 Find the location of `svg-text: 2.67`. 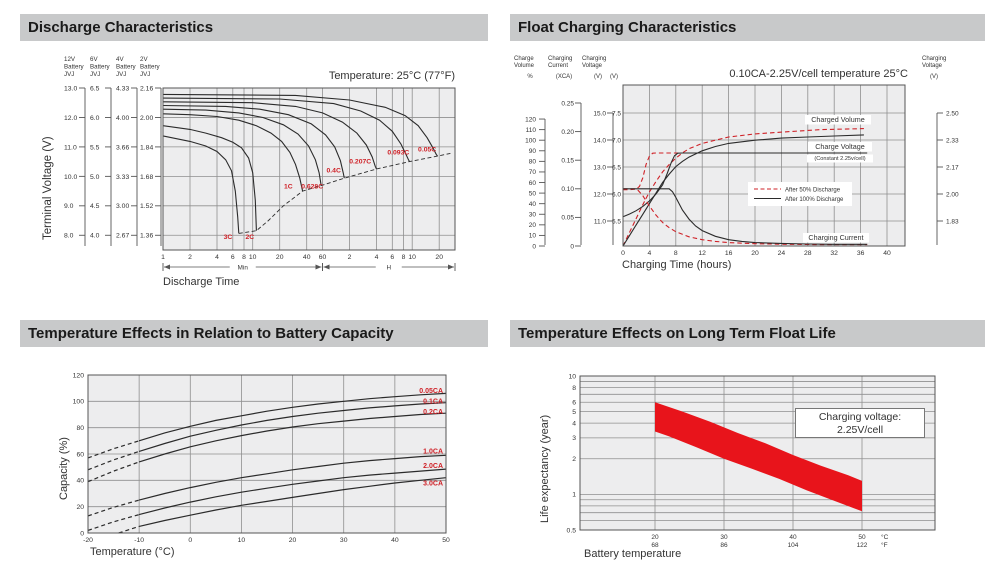

svg-text: 2.67 is located at coordinates (122, 236).